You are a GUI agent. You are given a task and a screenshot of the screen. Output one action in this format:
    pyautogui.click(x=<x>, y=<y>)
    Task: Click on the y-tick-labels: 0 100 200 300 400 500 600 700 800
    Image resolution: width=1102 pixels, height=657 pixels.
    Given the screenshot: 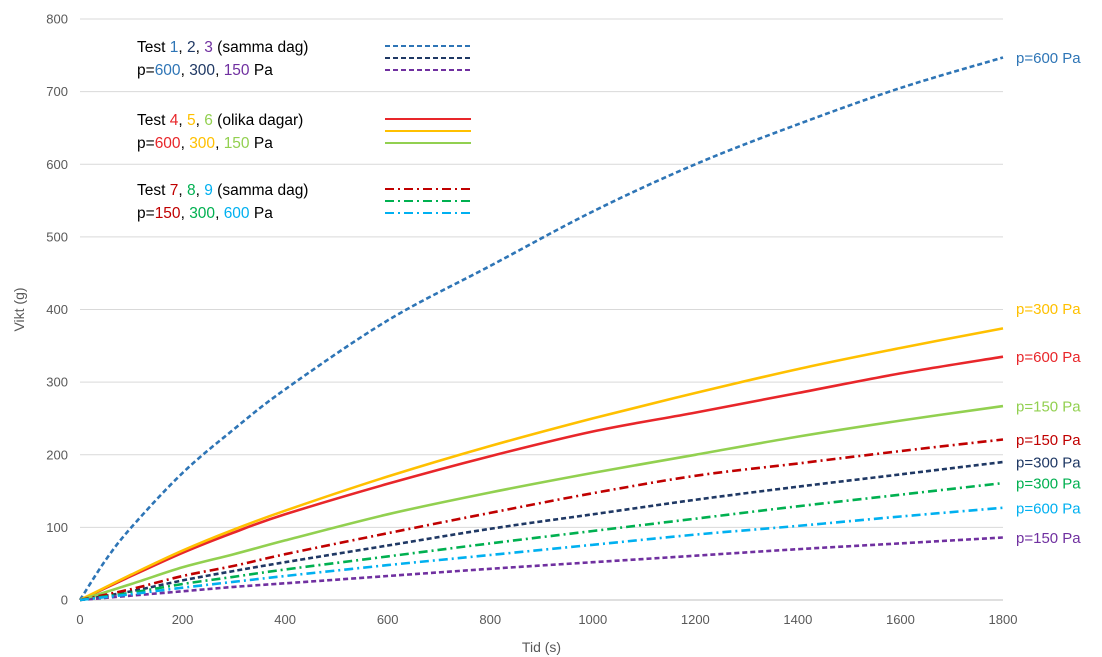 What is the action you would take?
    pyautogui.click(x=57, y=310)
    